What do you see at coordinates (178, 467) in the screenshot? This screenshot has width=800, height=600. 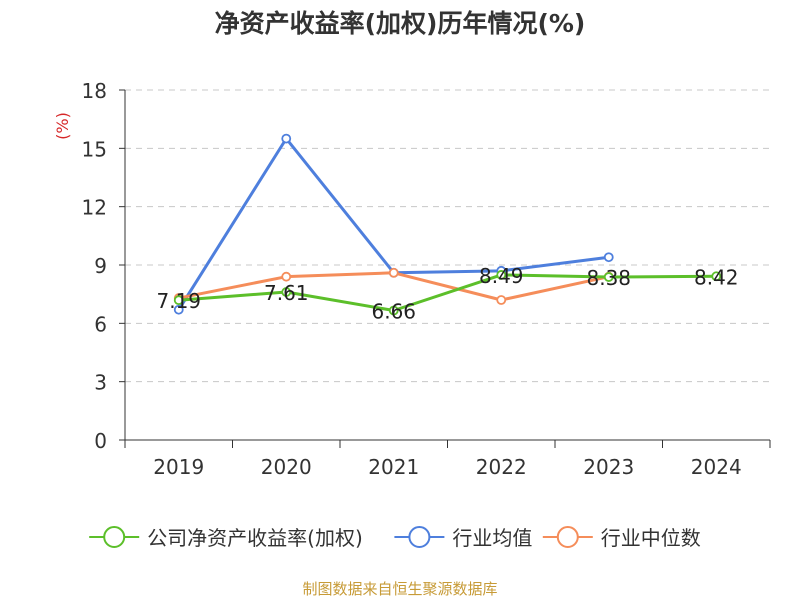 I see `x-tick-label: 2019` at bounding box center [178, 467].